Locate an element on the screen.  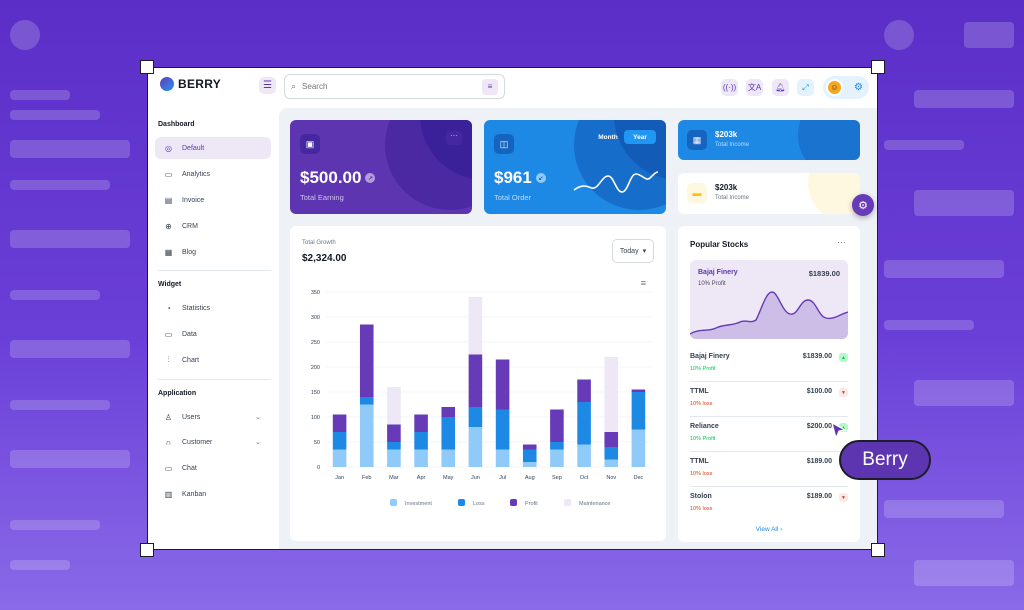
language-button: 文A is located at coordinates (754, 87).